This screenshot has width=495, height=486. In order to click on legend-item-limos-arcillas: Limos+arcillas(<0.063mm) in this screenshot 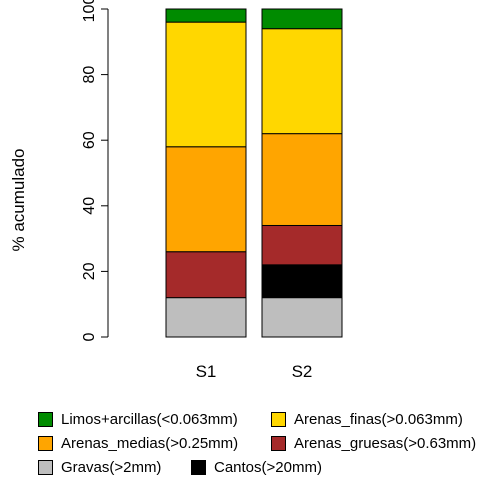, I will do `click(154, 419)`.